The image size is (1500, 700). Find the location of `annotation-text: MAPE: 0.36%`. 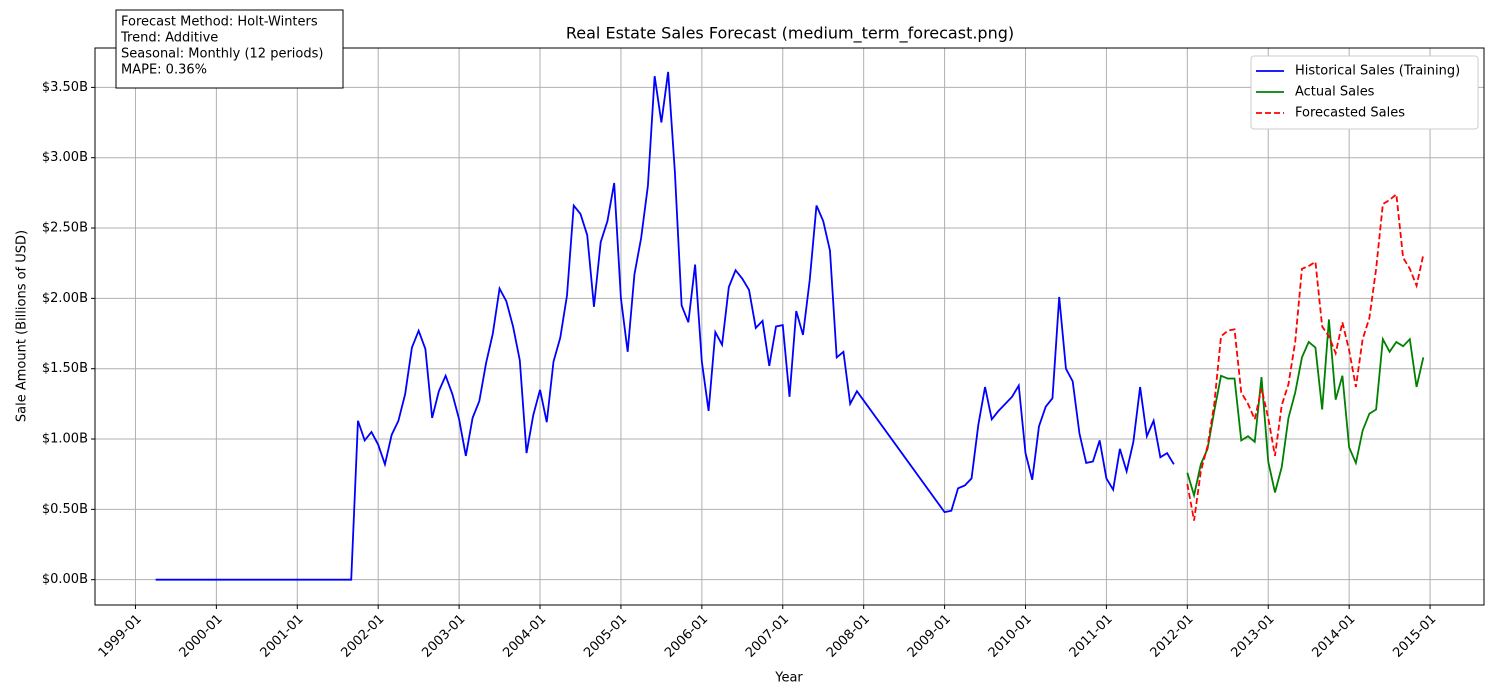

annotation-text: MAPE: 0.36% is located at coordinates (164, 70).